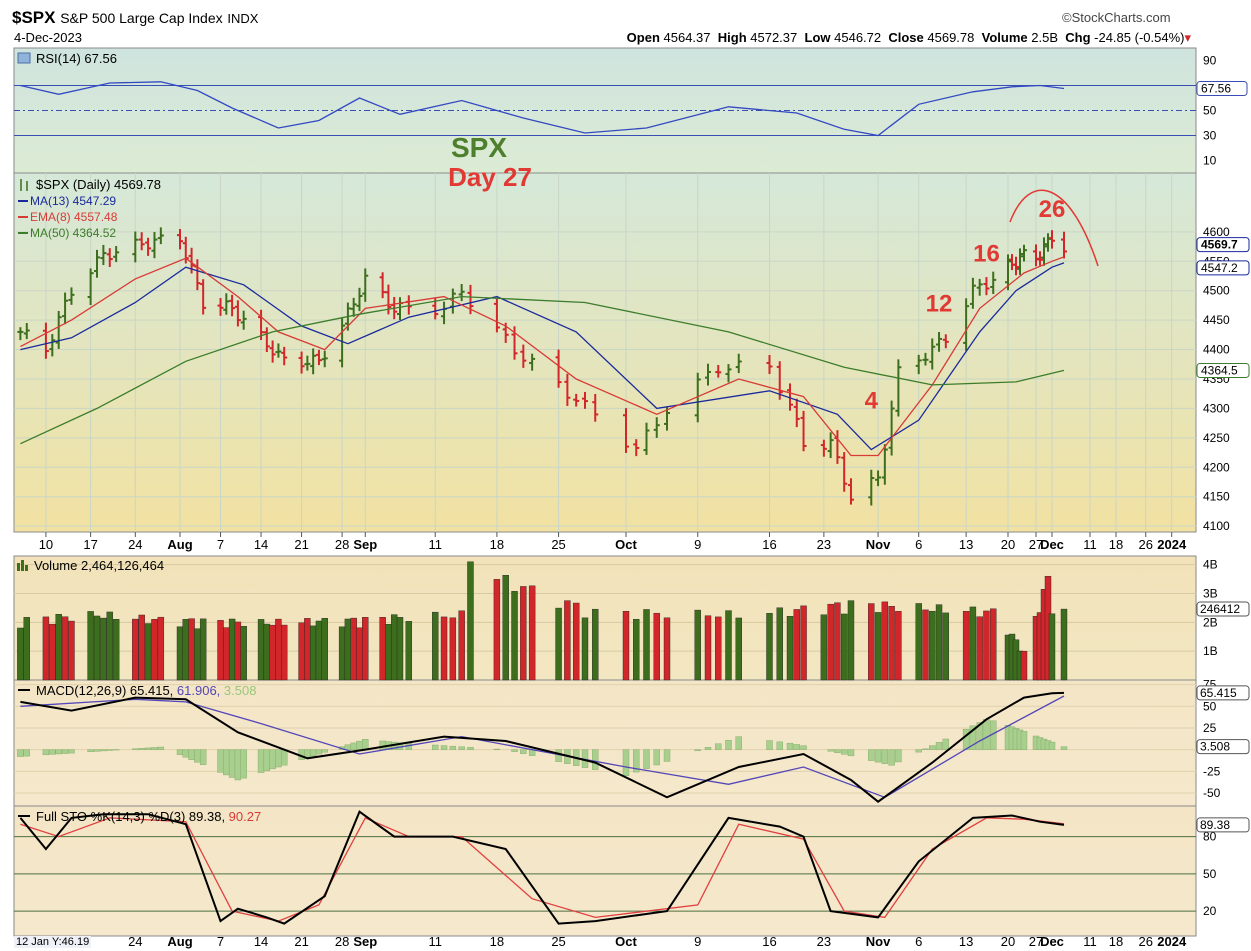 The width and height of the screenshot is (1251, 951). I want to click on brand: ©StockCharts.com, so click(1116, 17).